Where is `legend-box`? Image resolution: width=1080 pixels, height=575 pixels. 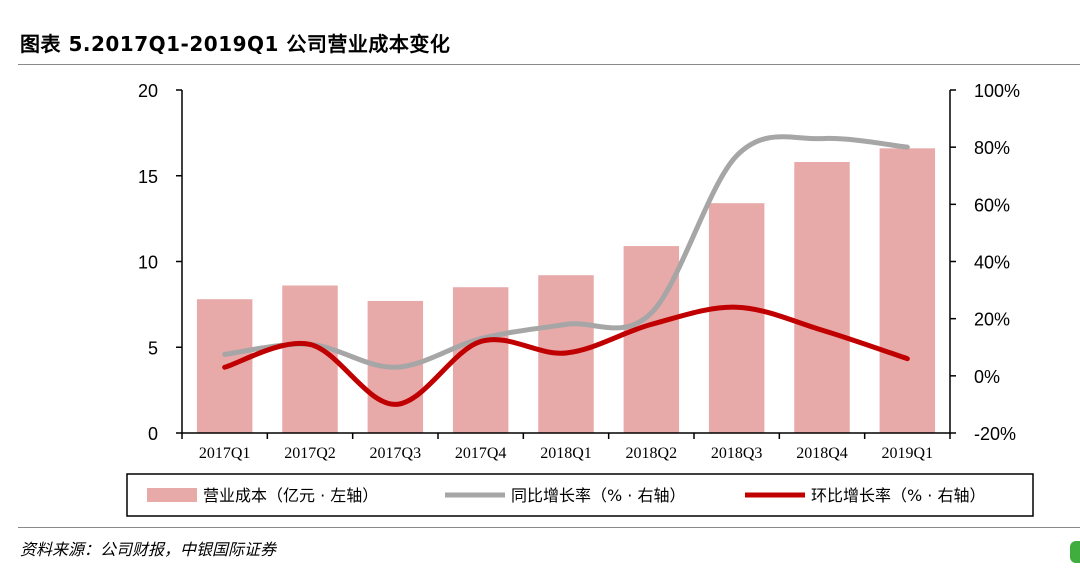
legend-box is located at coordinates (580, 495).